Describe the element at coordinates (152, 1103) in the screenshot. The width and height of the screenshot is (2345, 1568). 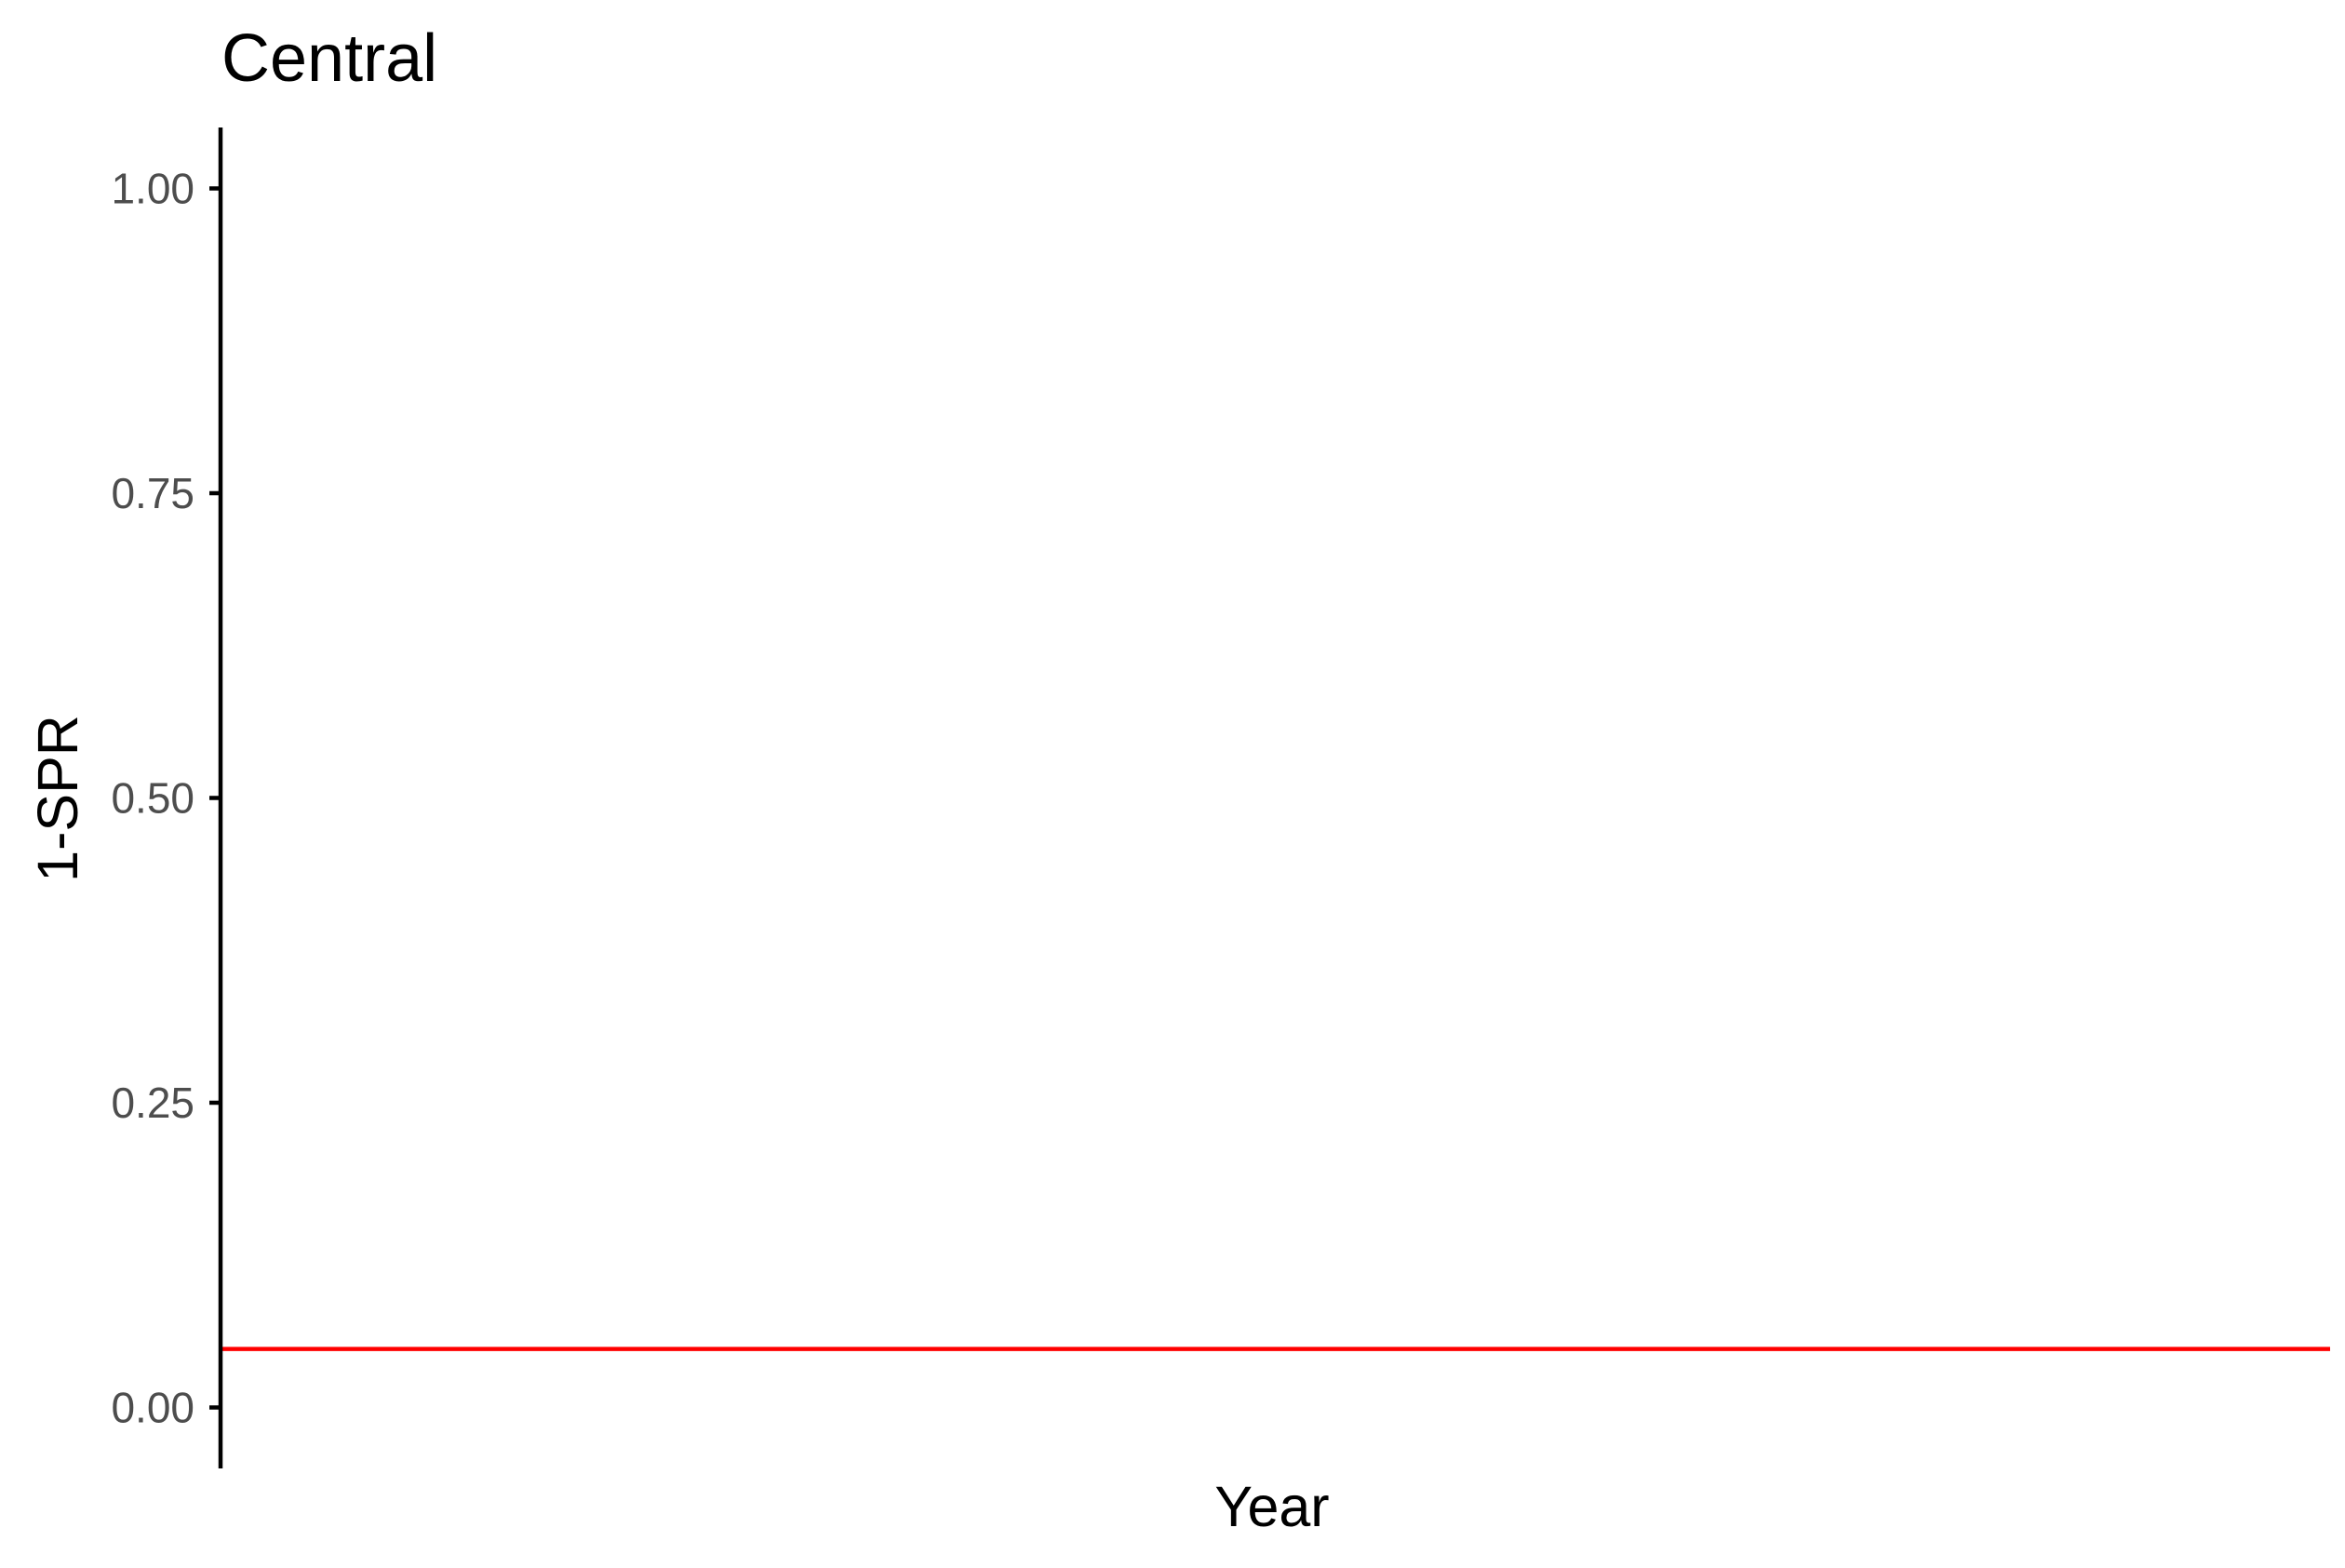
I see `y-tick-label: 0.25` at that location.